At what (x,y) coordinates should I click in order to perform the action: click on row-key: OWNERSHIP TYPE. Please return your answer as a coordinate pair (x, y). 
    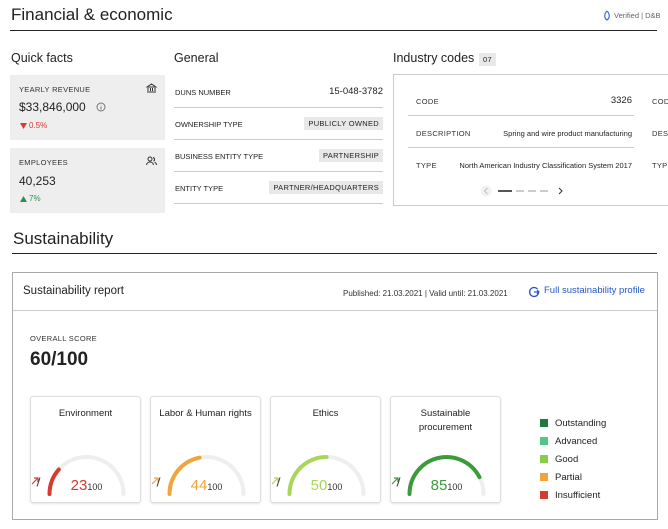
    Looking at the image, I should click on (209, 124).